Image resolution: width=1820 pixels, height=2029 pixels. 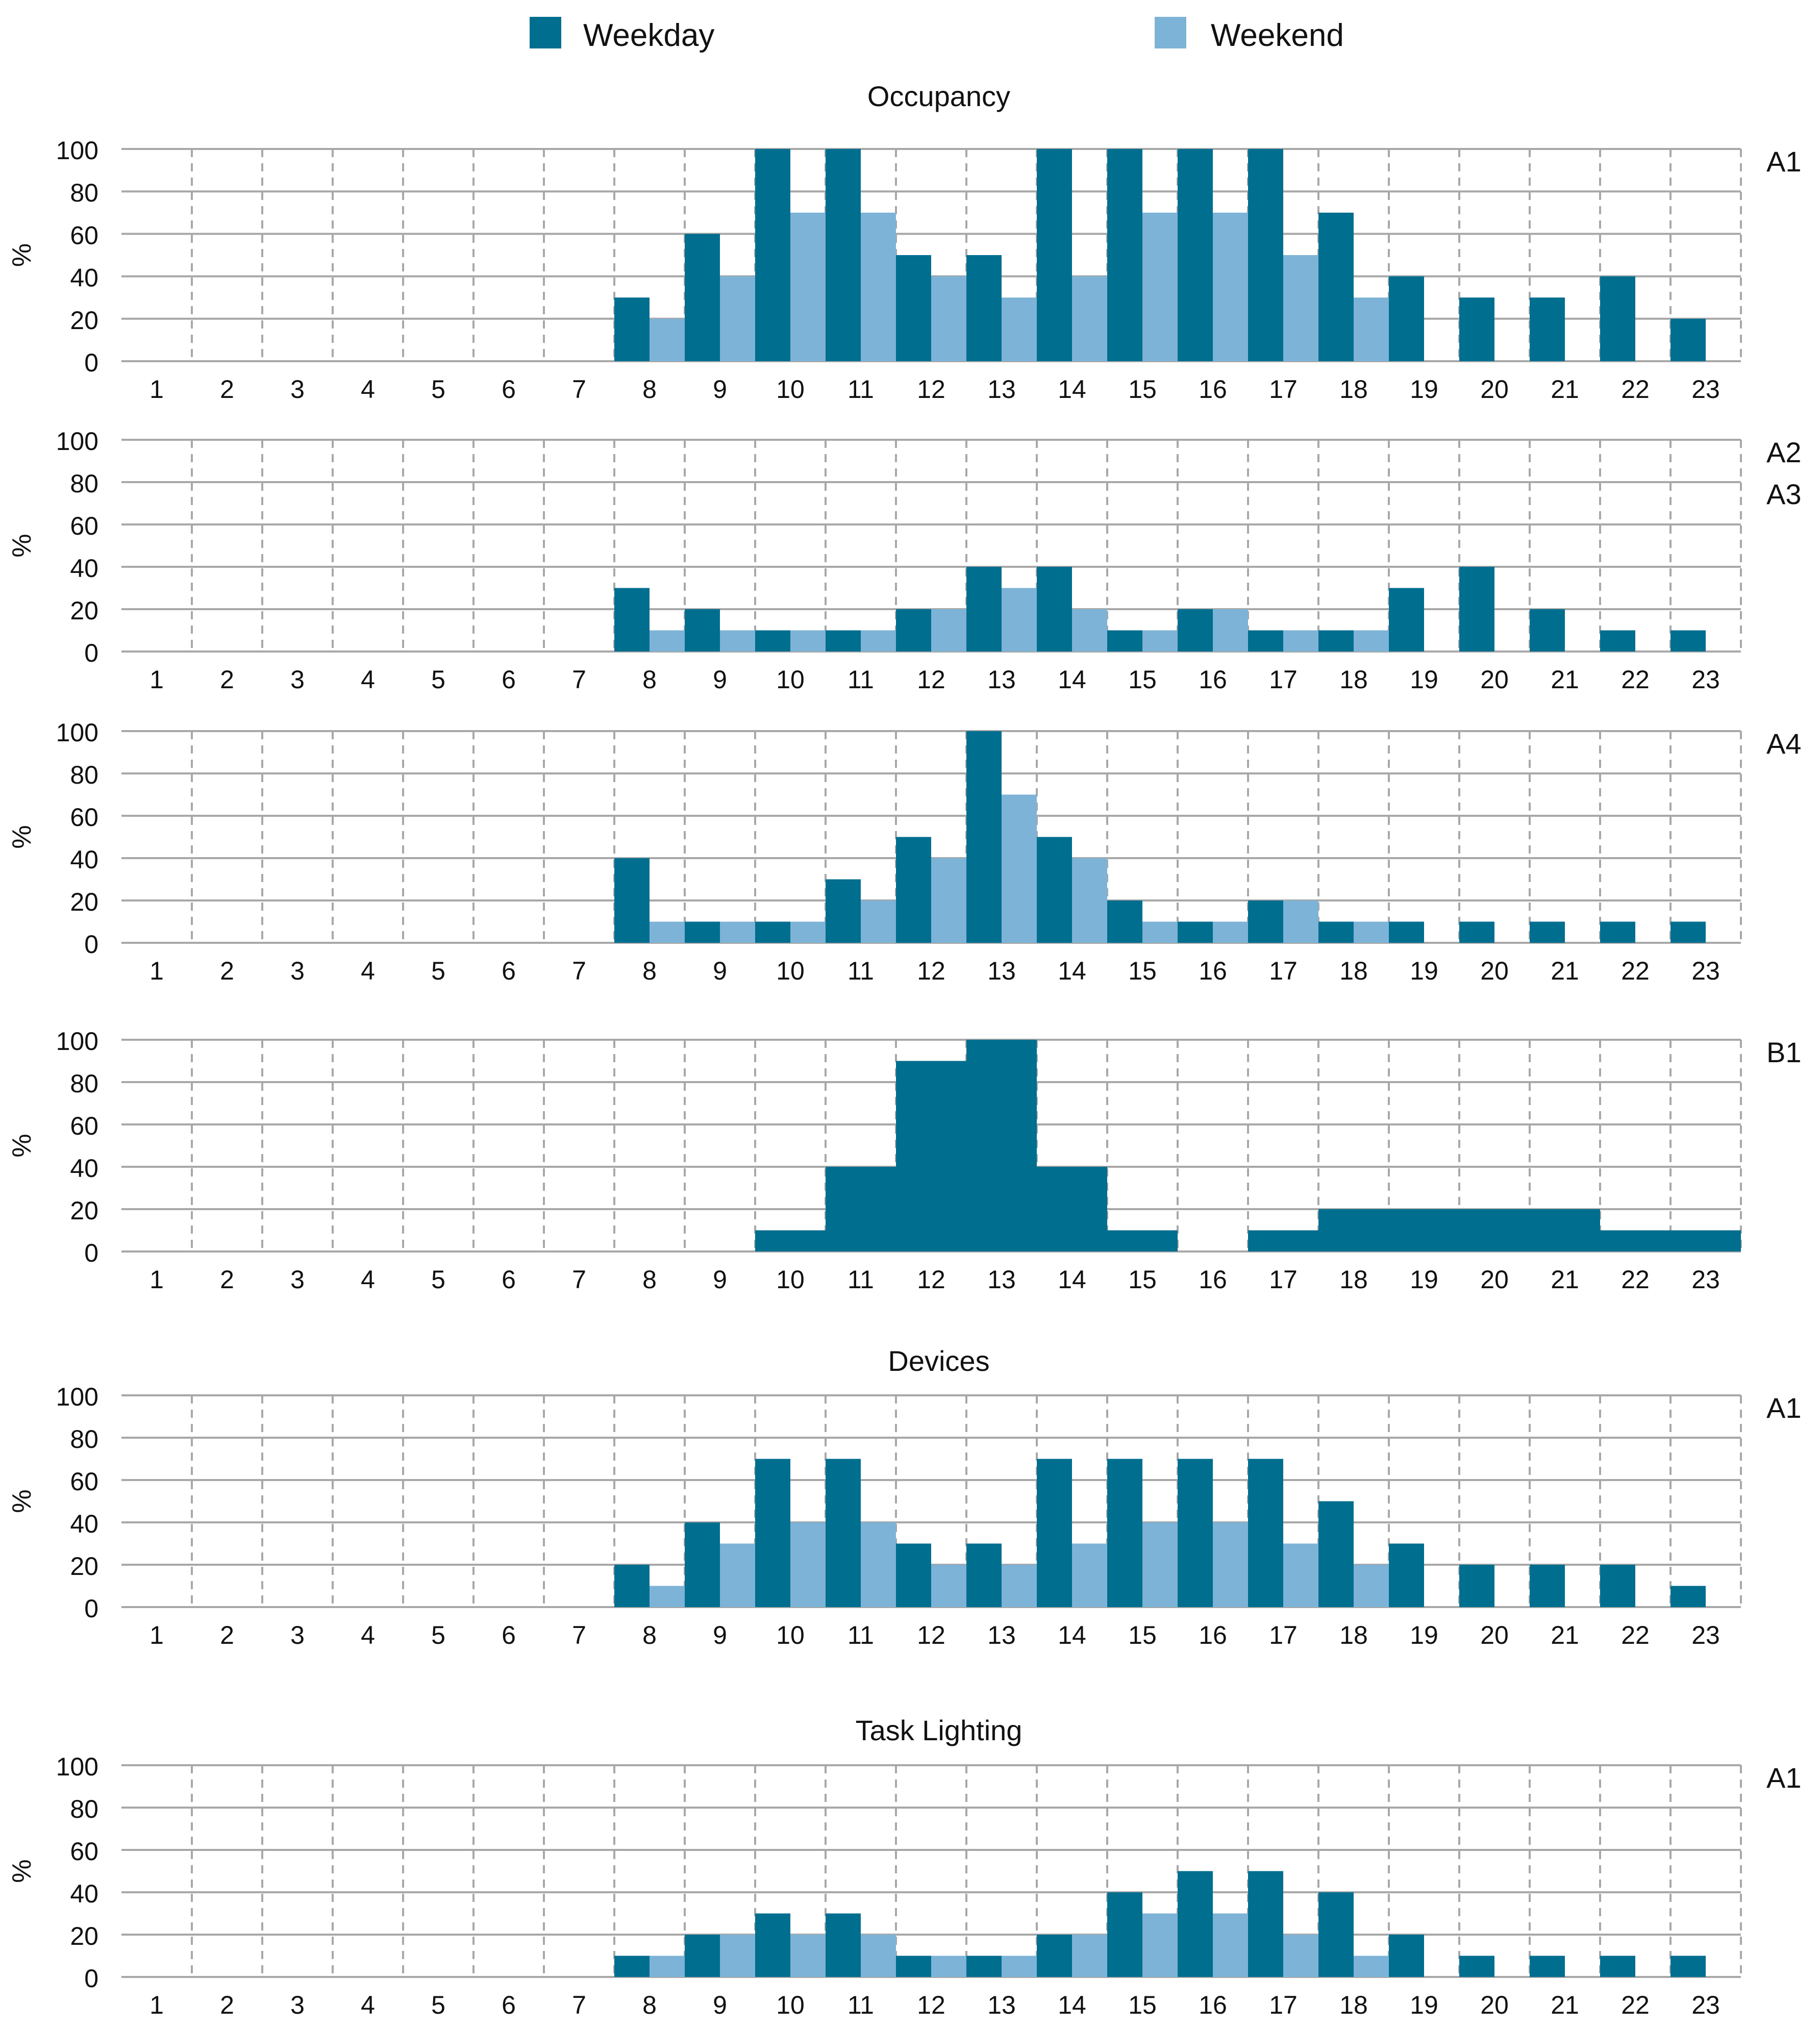 I want to click on x-tick-label: 23, so click(x=1705, y=971).